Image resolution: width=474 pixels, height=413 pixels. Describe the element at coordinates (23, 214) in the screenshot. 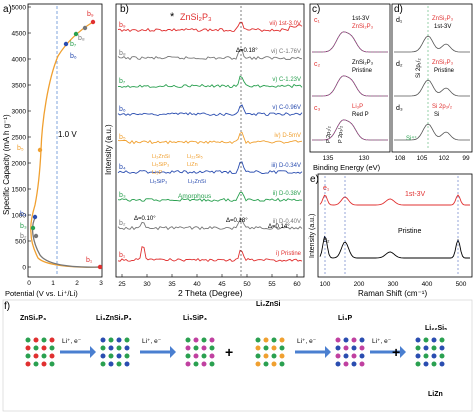

I see `a-point-label: b₄` at that location.